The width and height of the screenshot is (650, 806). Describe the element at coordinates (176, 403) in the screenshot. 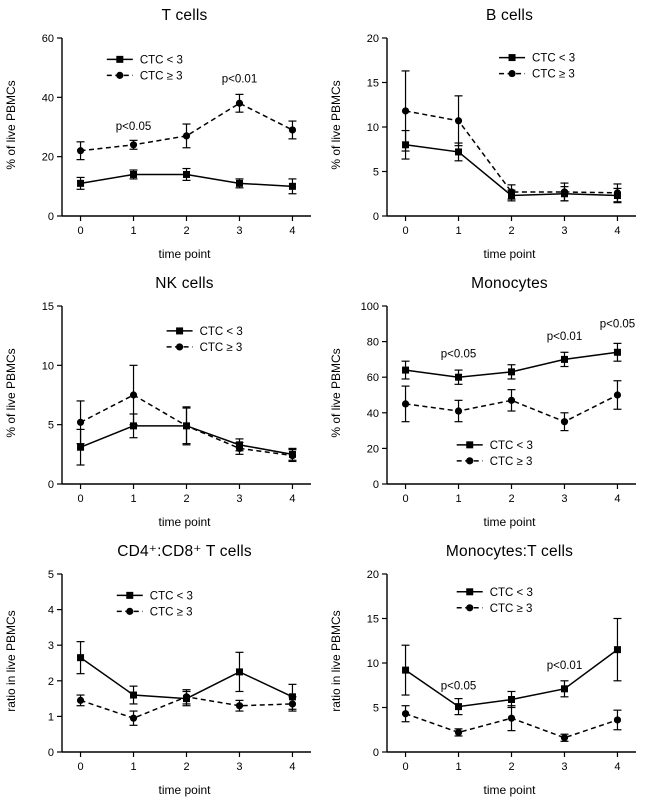

I see `plot-area: 0 5 10 15 0 1 2 3 4 CTC < 3 CTC ≥ 3` at that location.